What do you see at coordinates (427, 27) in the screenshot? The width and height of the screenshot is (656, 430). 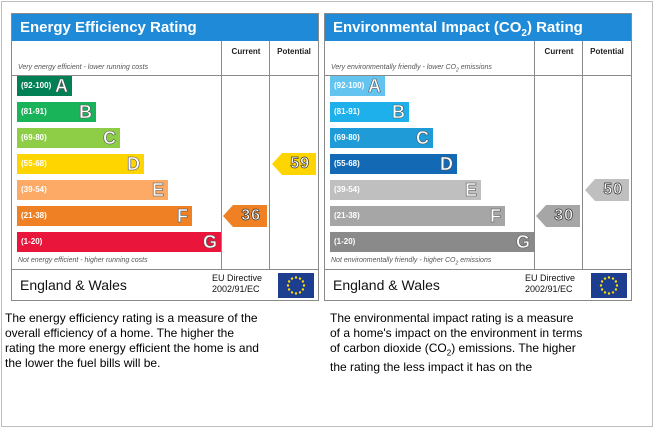 I see `env-title-pre: Environmental Impact (CO` at bounding box center [427, 27].